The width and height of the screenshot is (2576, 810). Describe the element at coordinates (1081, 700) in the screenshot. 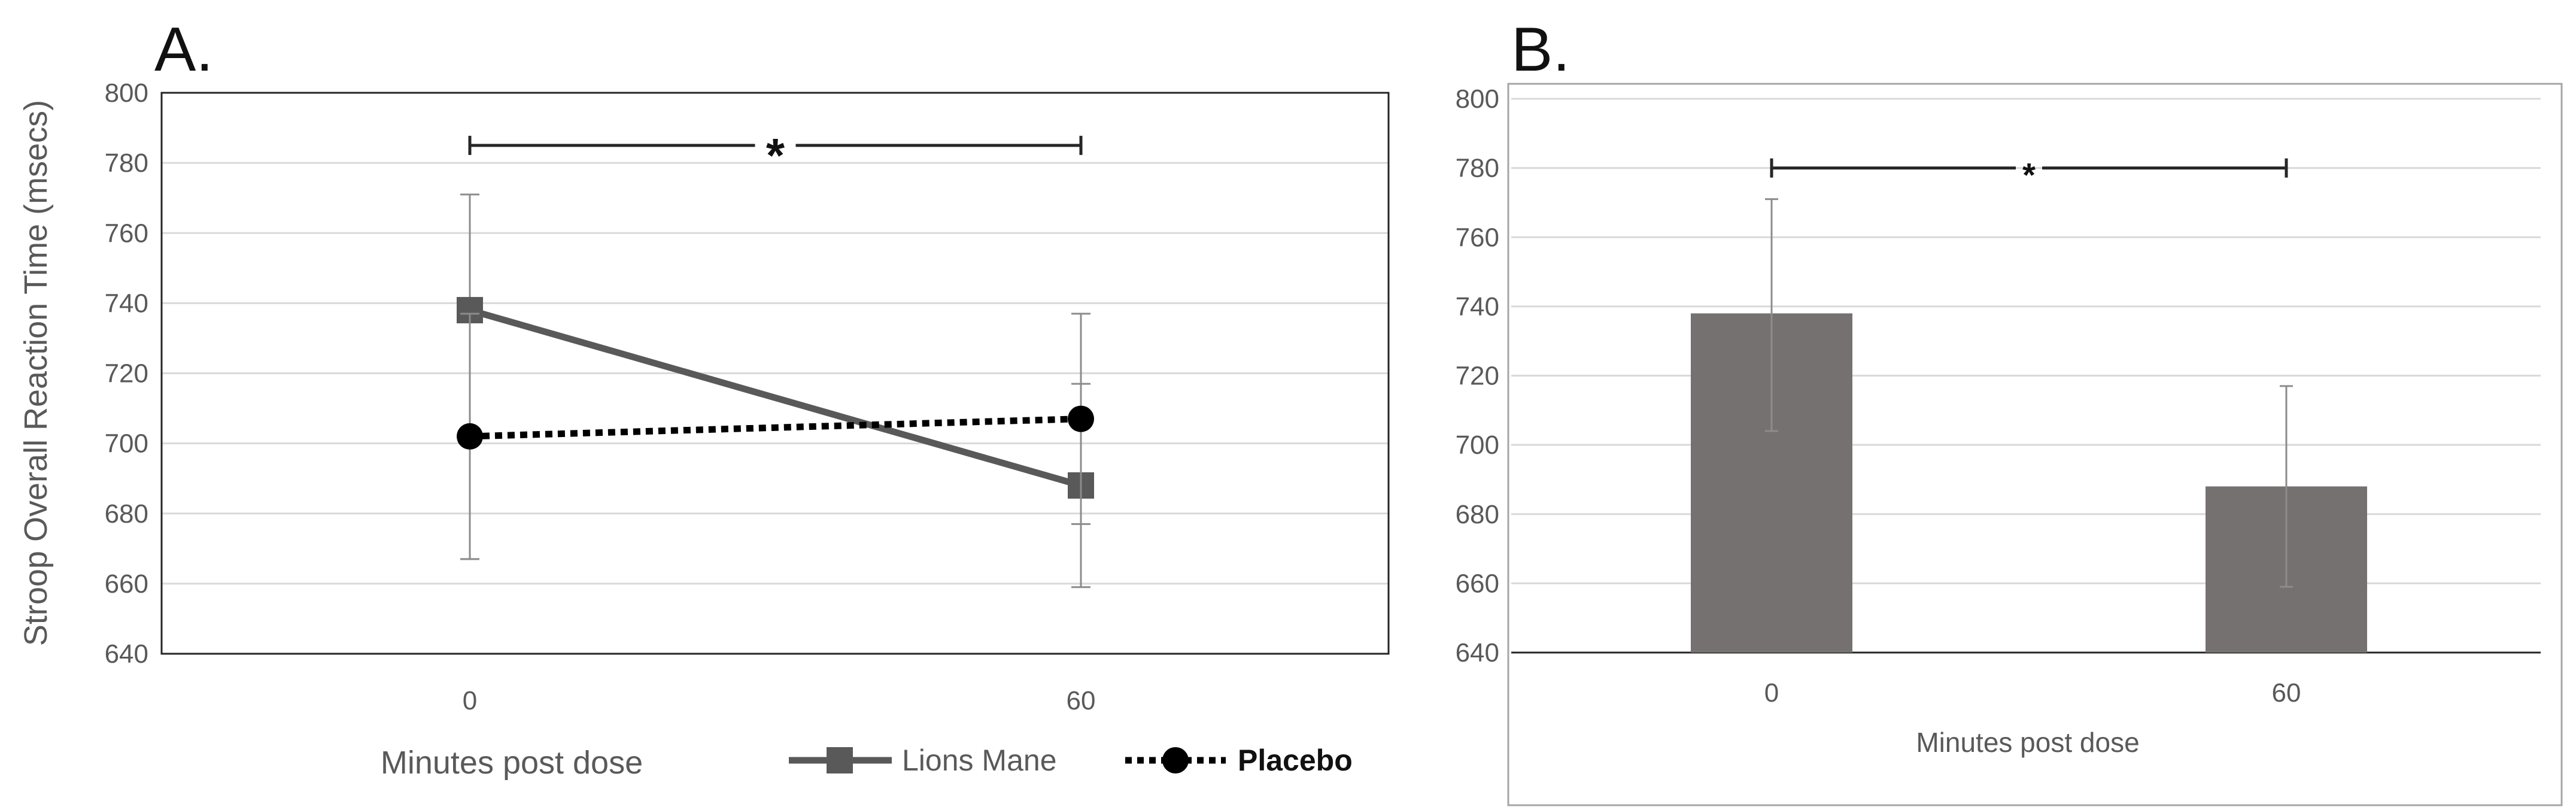

I see `panel-a-x-tick-label: 60` at that location.